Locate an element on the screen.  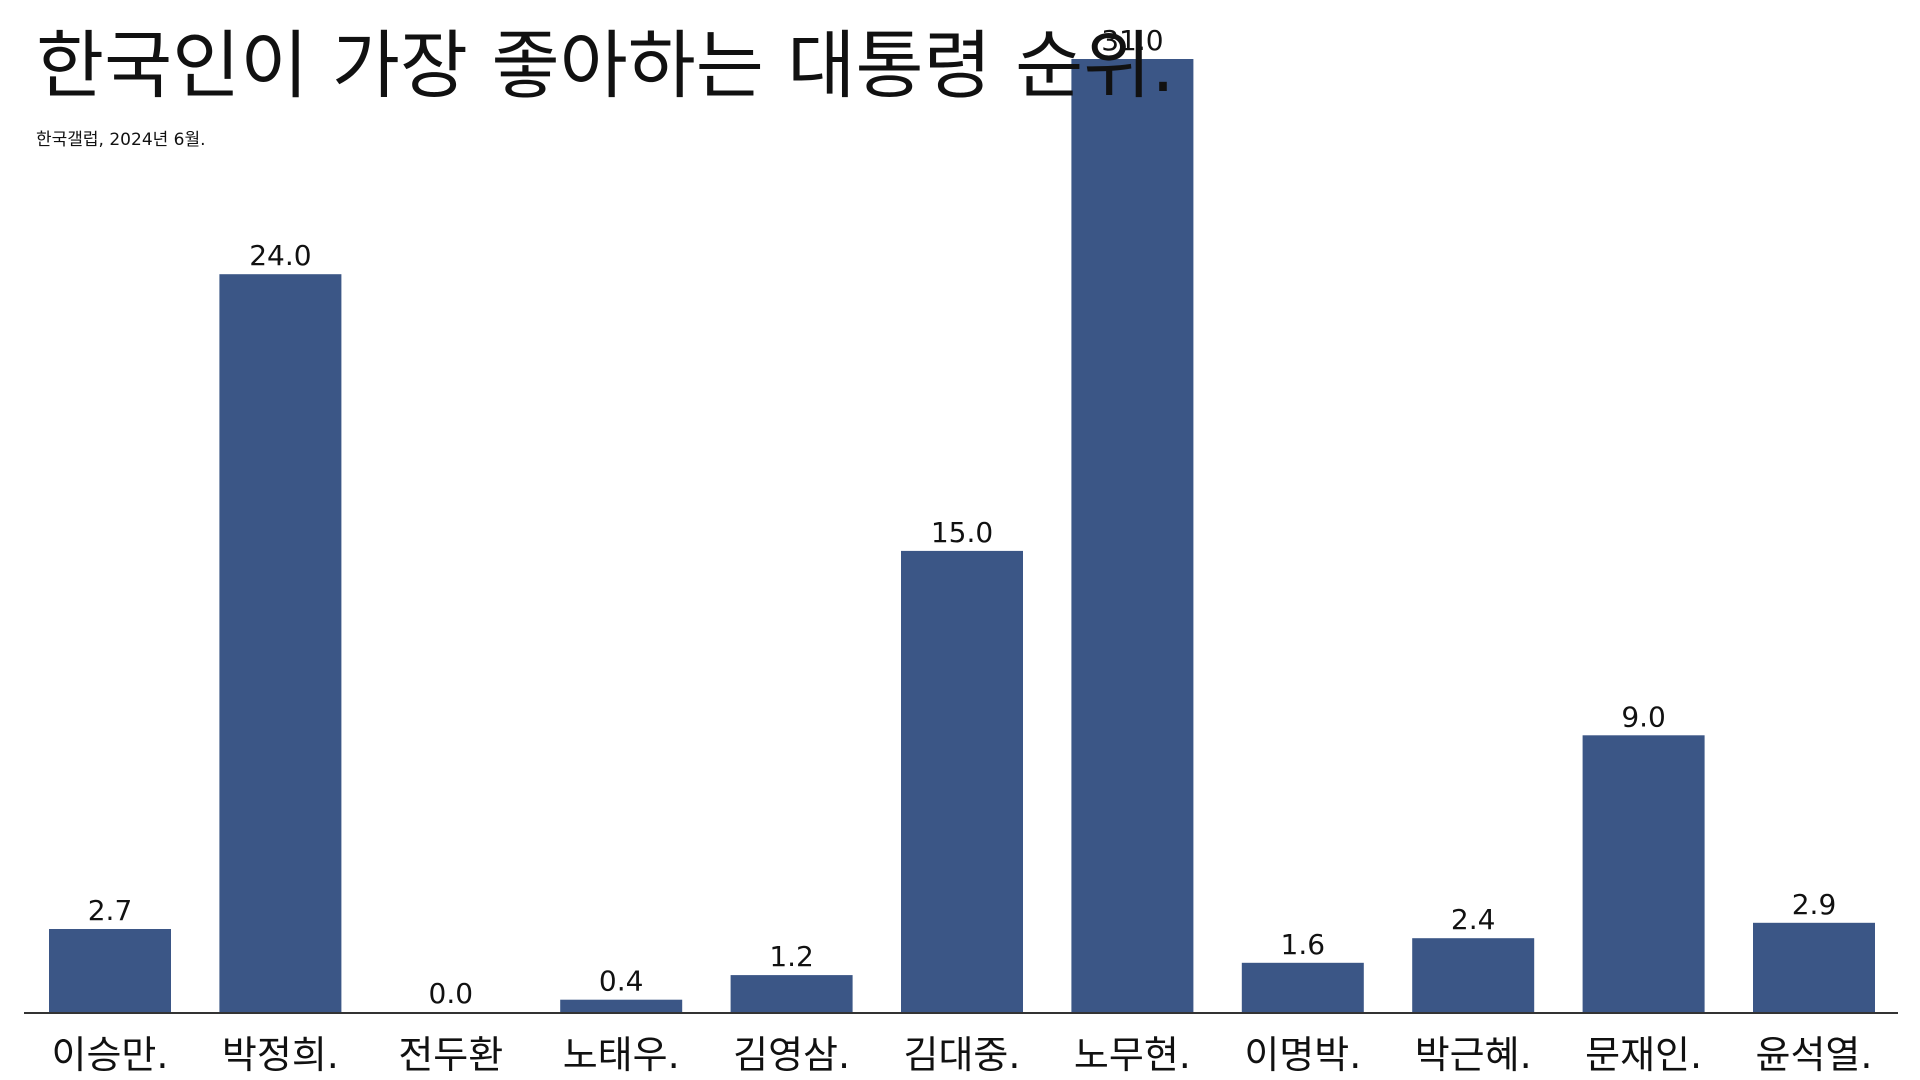
value-label-7: 31.0 is located at coordinates (1132, 40).